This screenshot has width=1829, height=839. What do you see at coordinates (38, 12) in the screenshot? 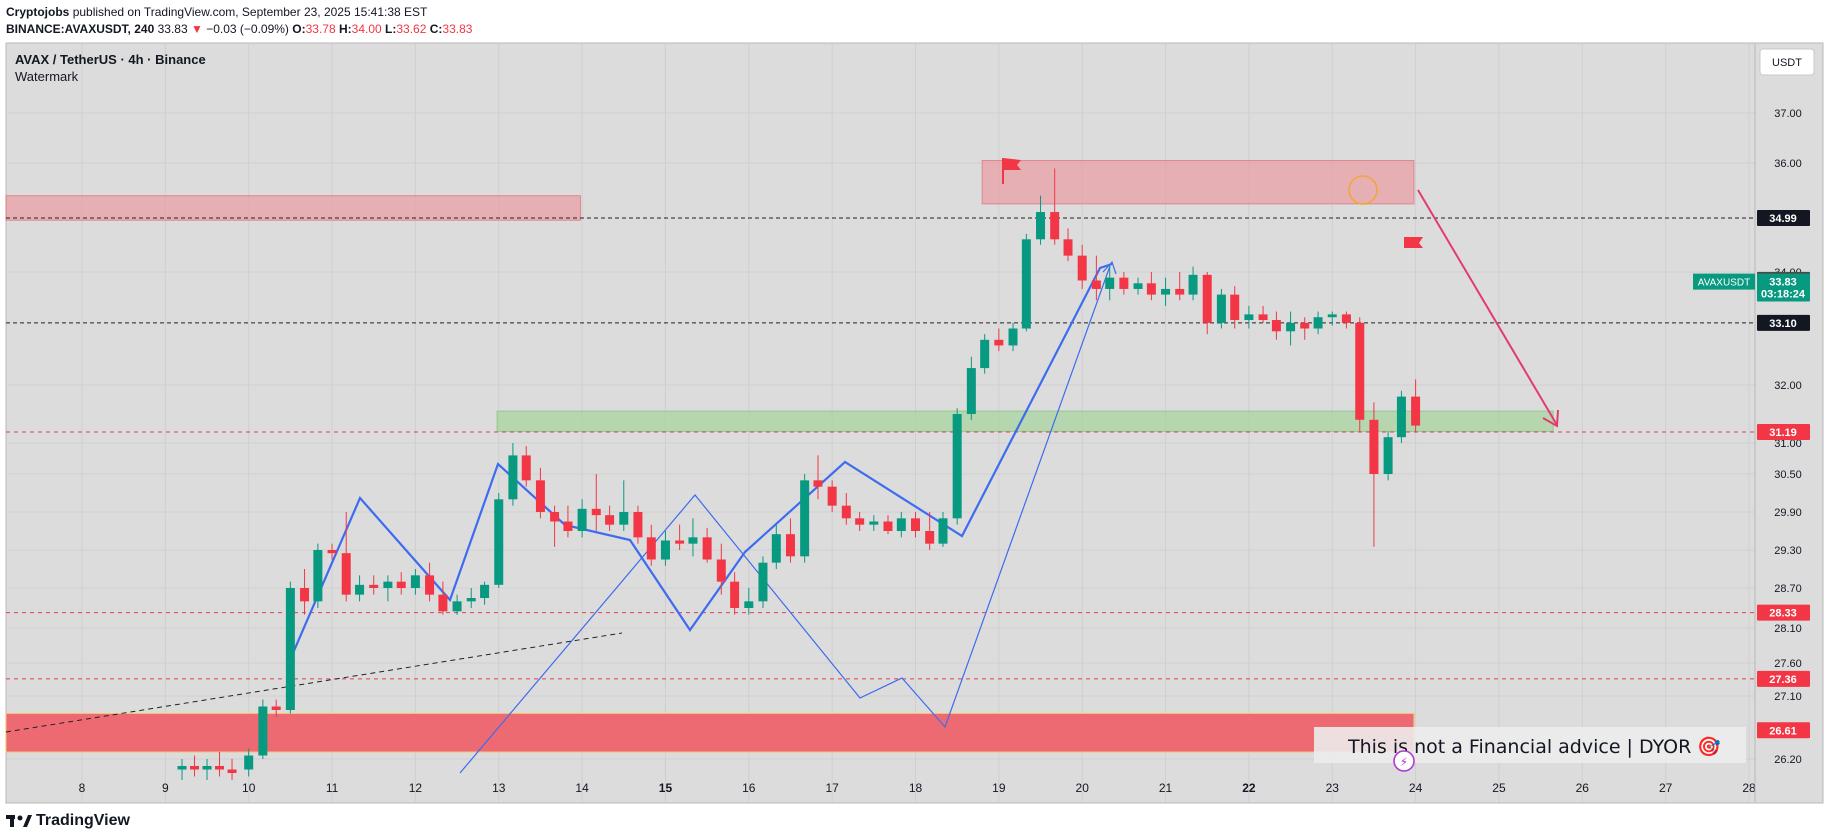
I see `author-name: Cryptojobs` at bounding box center [38, 12].